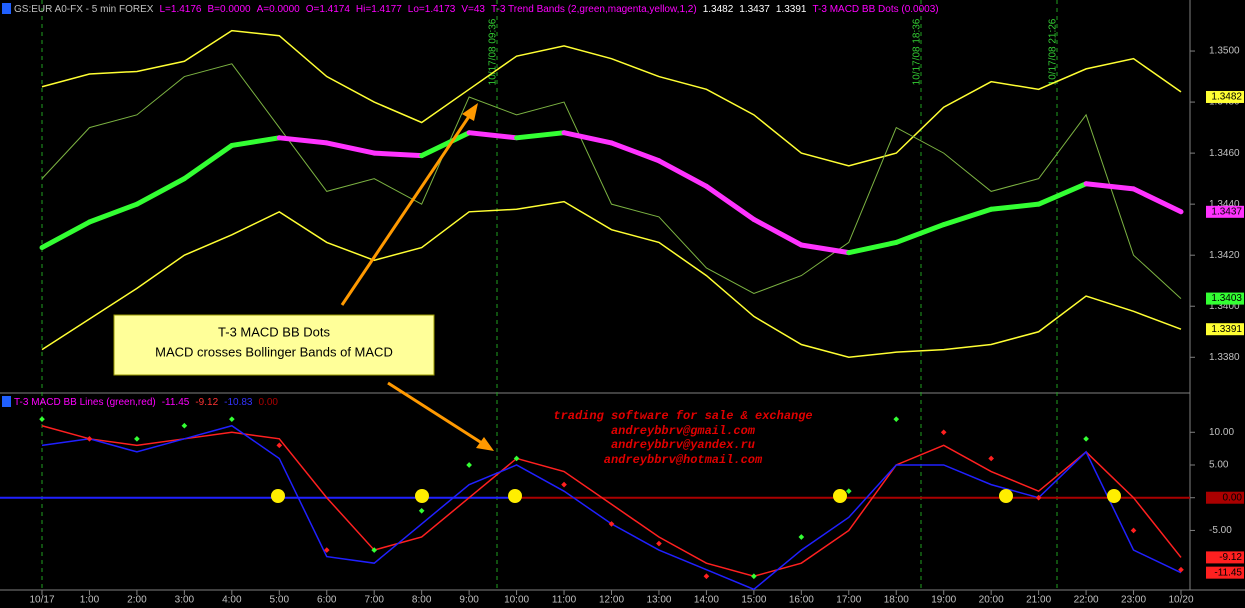 The height and width of the screenshot is (608, 1245). I want to click on x-tick-label: 18:00, so click(896, 600).